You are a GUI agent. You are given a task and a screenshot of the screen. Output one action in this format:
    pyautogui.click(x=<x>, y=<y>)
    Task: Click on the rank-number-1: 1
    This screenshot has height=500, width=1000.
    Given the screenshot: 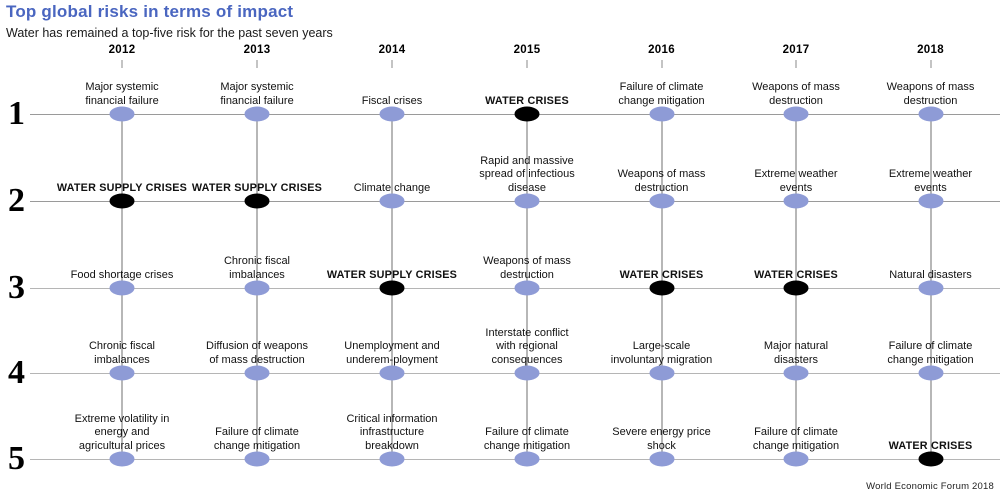 What is the action you would take?
    pyautogui.click(x=16, y=113)
    